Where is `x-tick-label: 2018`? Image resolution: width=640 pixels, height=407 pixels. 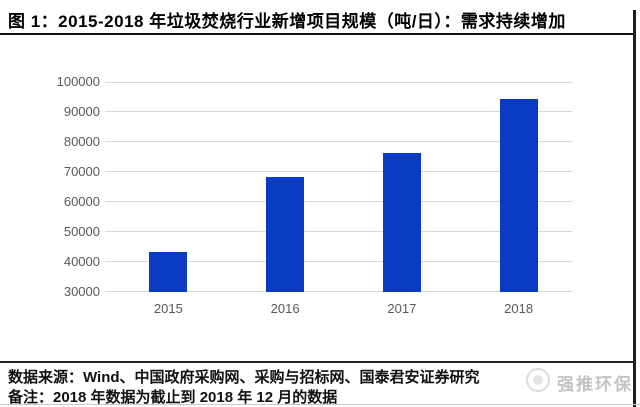
x-tick-label: 2018 is located at coordinates (519, 308).